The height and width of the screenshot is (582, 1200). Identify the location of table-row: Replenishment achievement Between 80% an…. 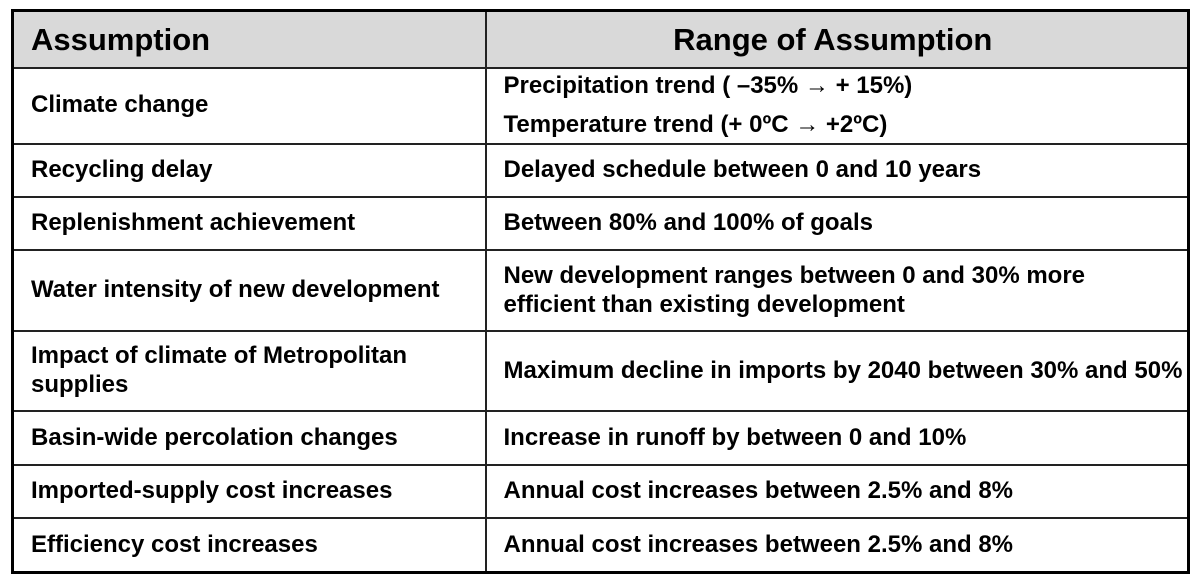
(600, 223).